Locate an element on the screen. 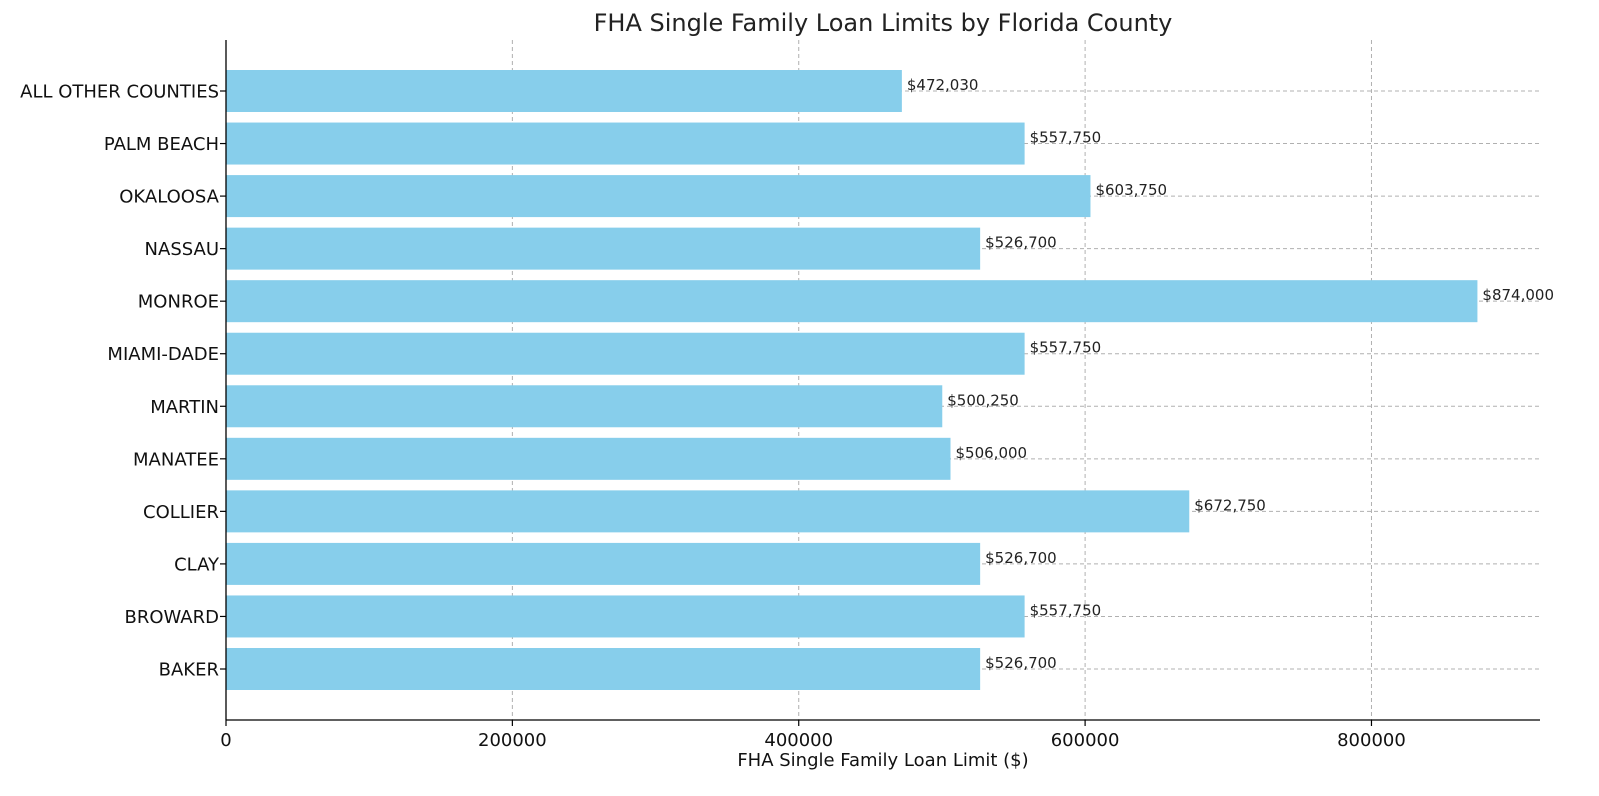 Image resolution: width=1599 pixels, height=796 pixels. category-label: ALL OTHER COUNTIES is located at coordinates (119, 92).